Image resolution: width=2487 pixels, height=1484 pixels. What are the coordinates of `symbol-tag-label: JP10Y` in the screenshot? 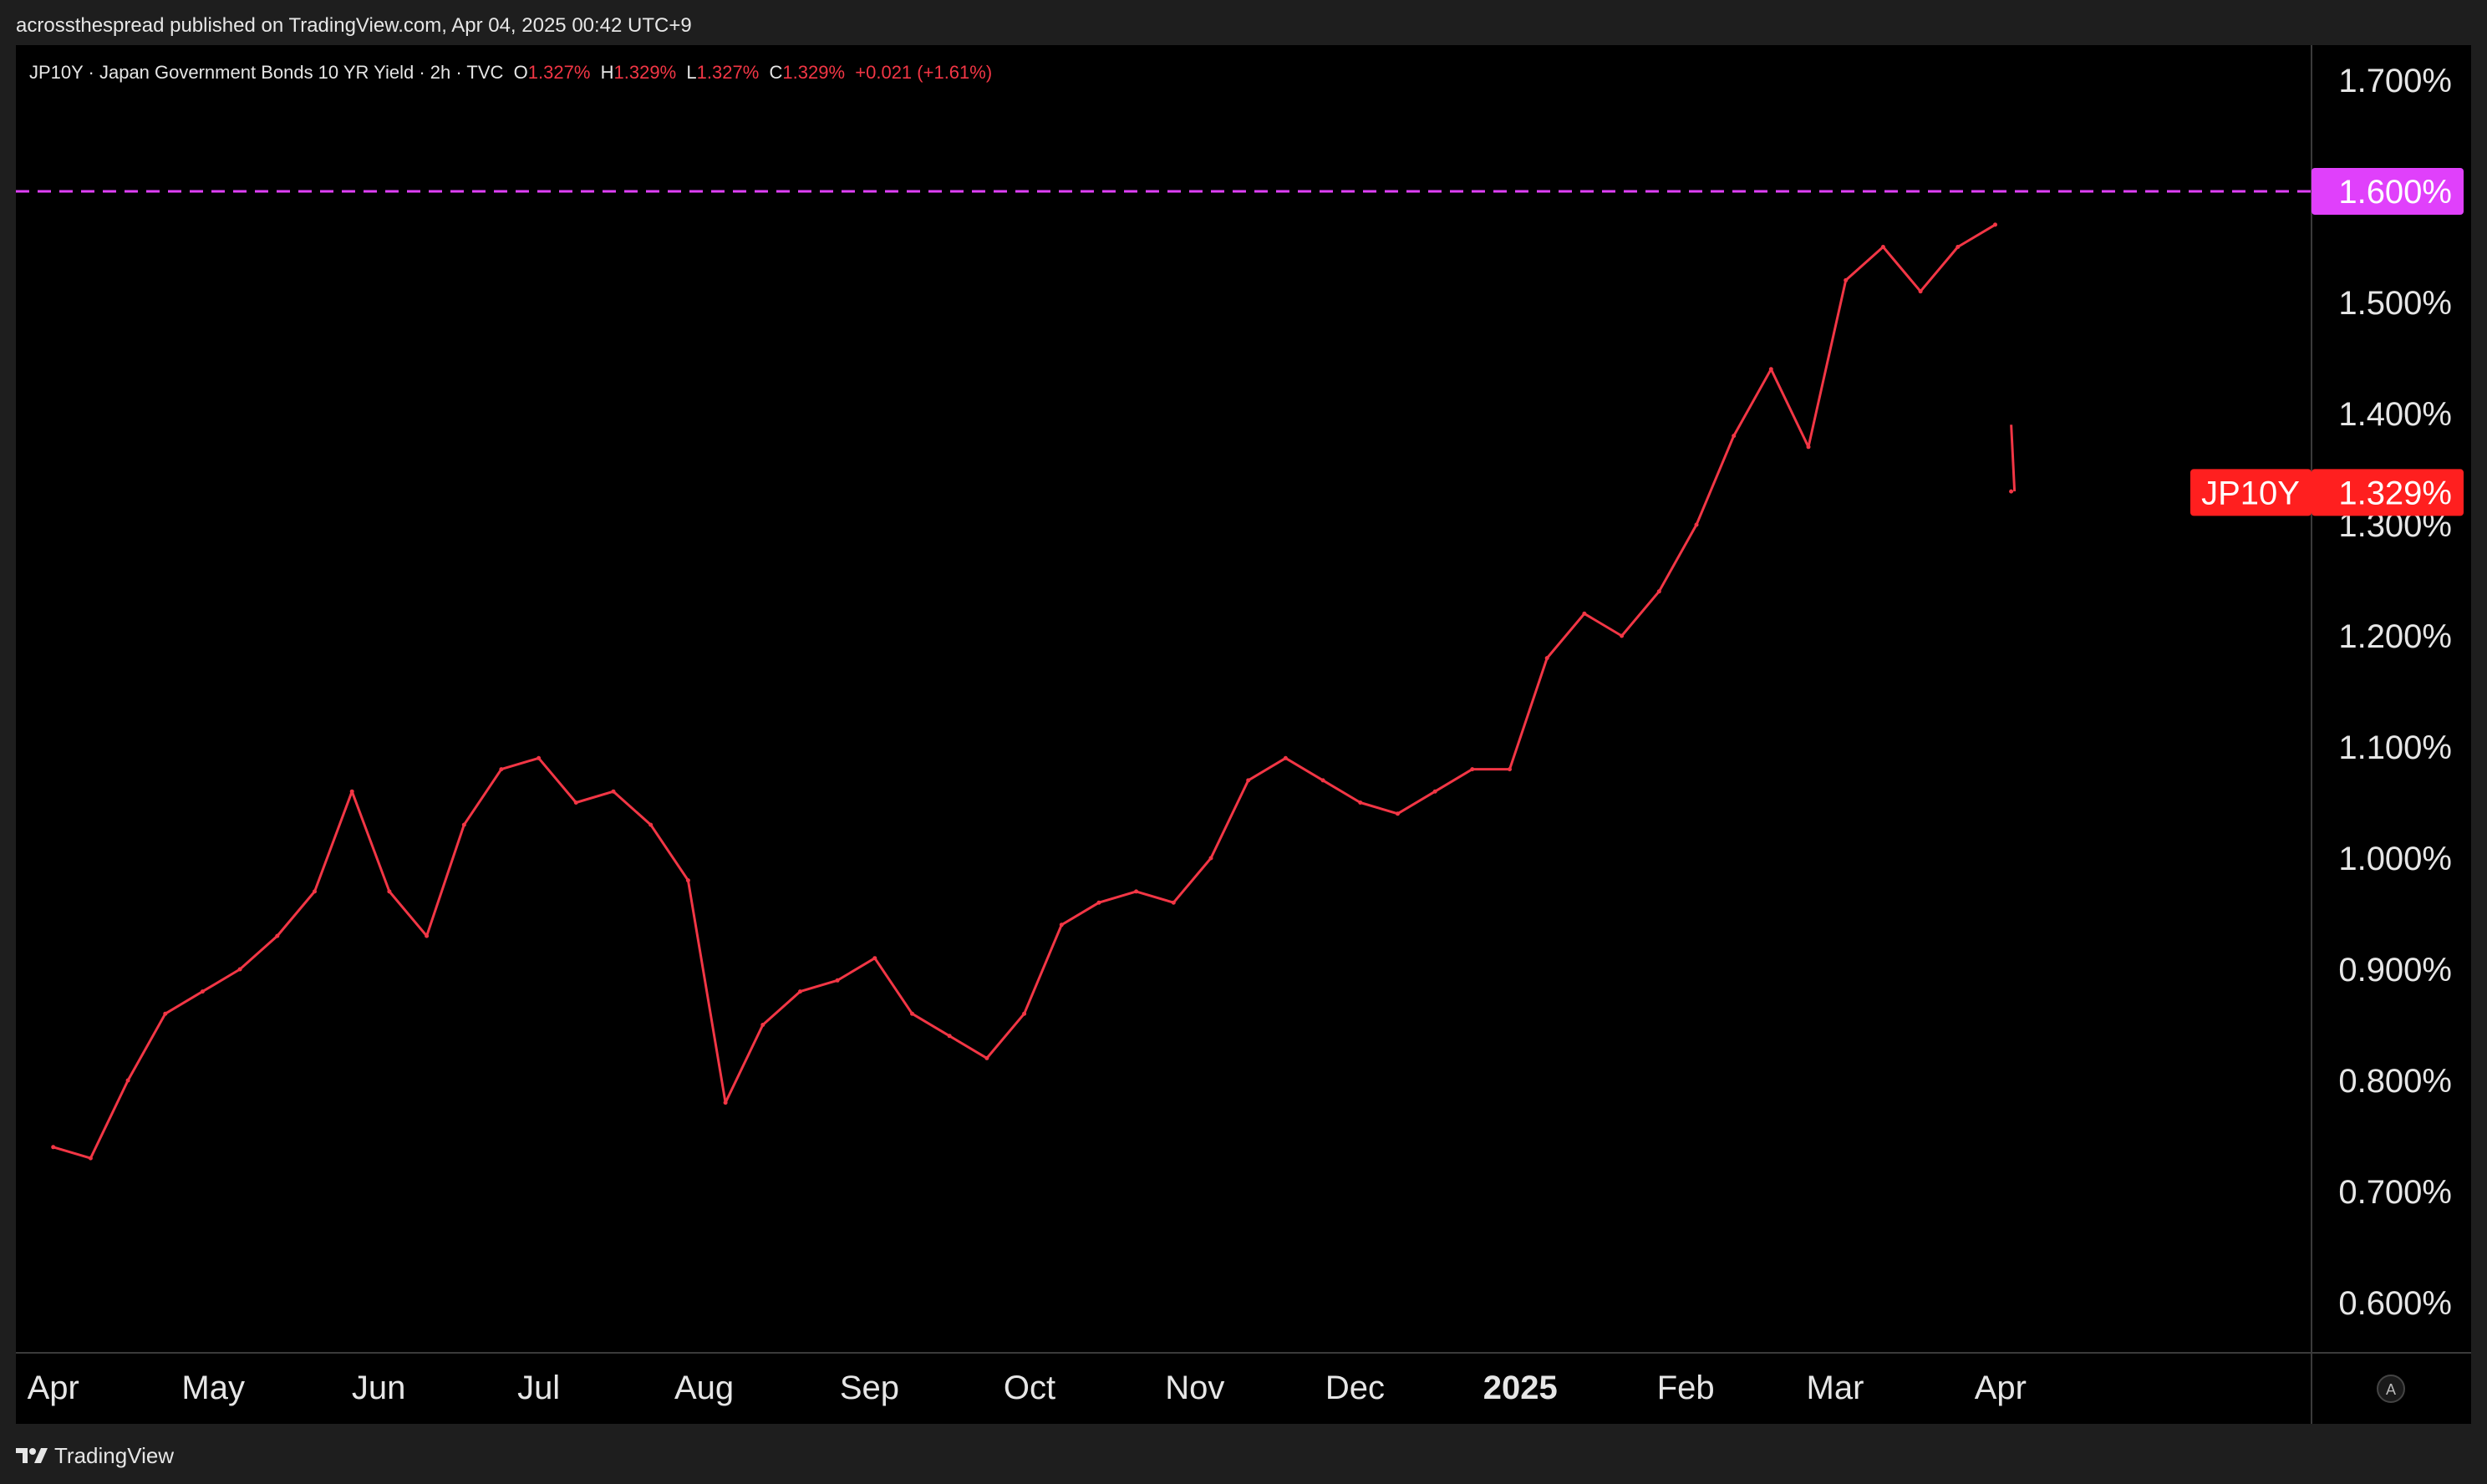 It's located at (2251, 493).